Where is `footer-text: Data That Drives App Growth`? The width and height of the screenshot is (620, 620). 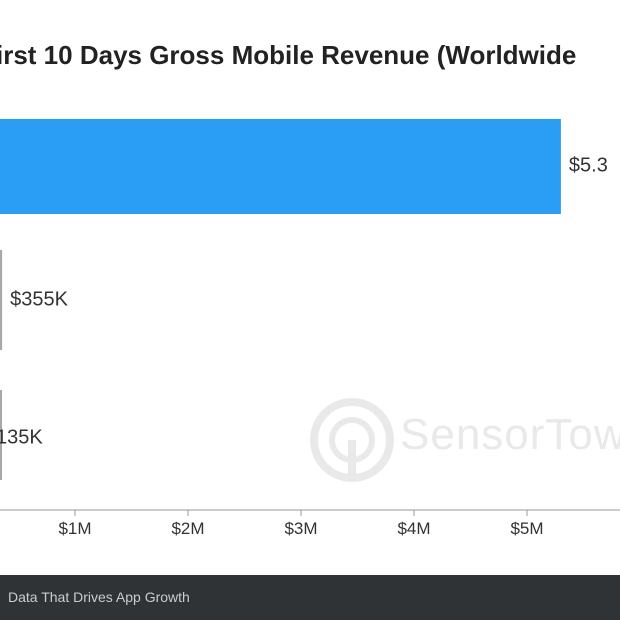
footer-text: Data That Drives App Growth is located at coordinates (99, 597).